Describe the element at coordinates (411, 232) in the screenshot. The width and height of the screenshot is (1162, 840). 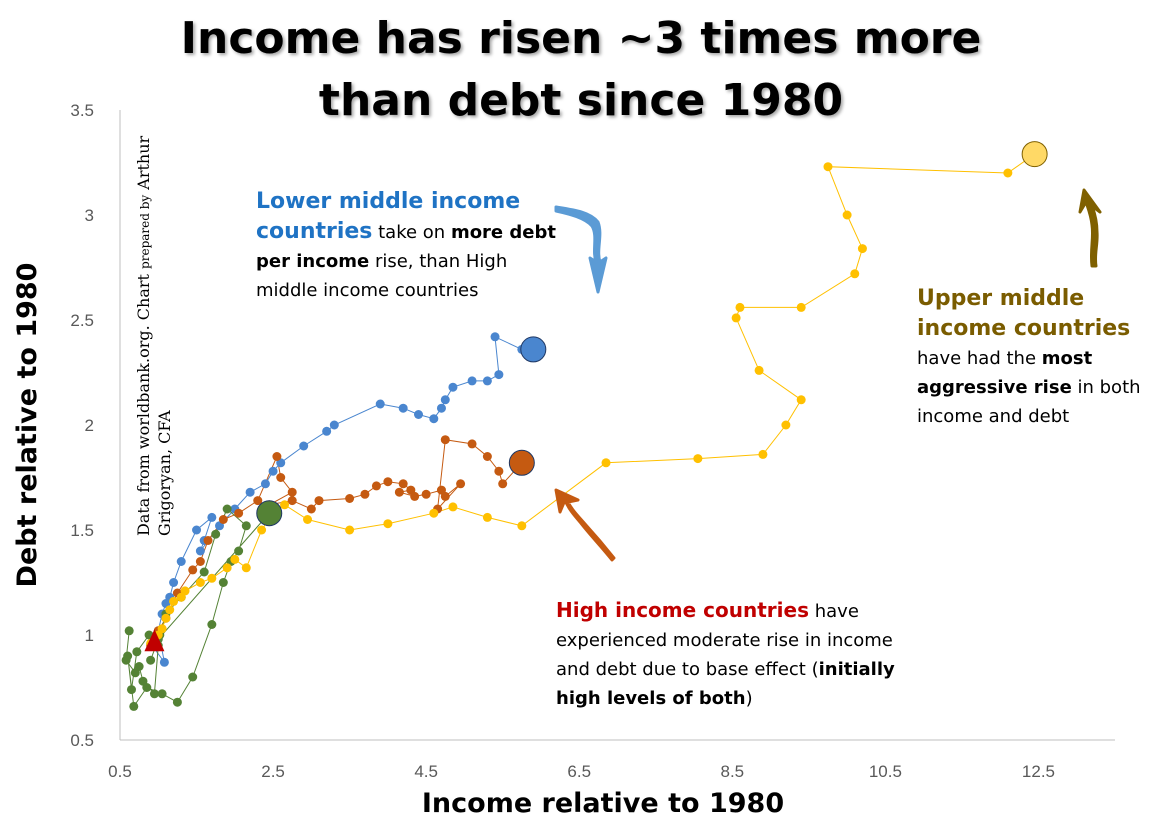
I see `lower-middle-text-1: take on` at that location.